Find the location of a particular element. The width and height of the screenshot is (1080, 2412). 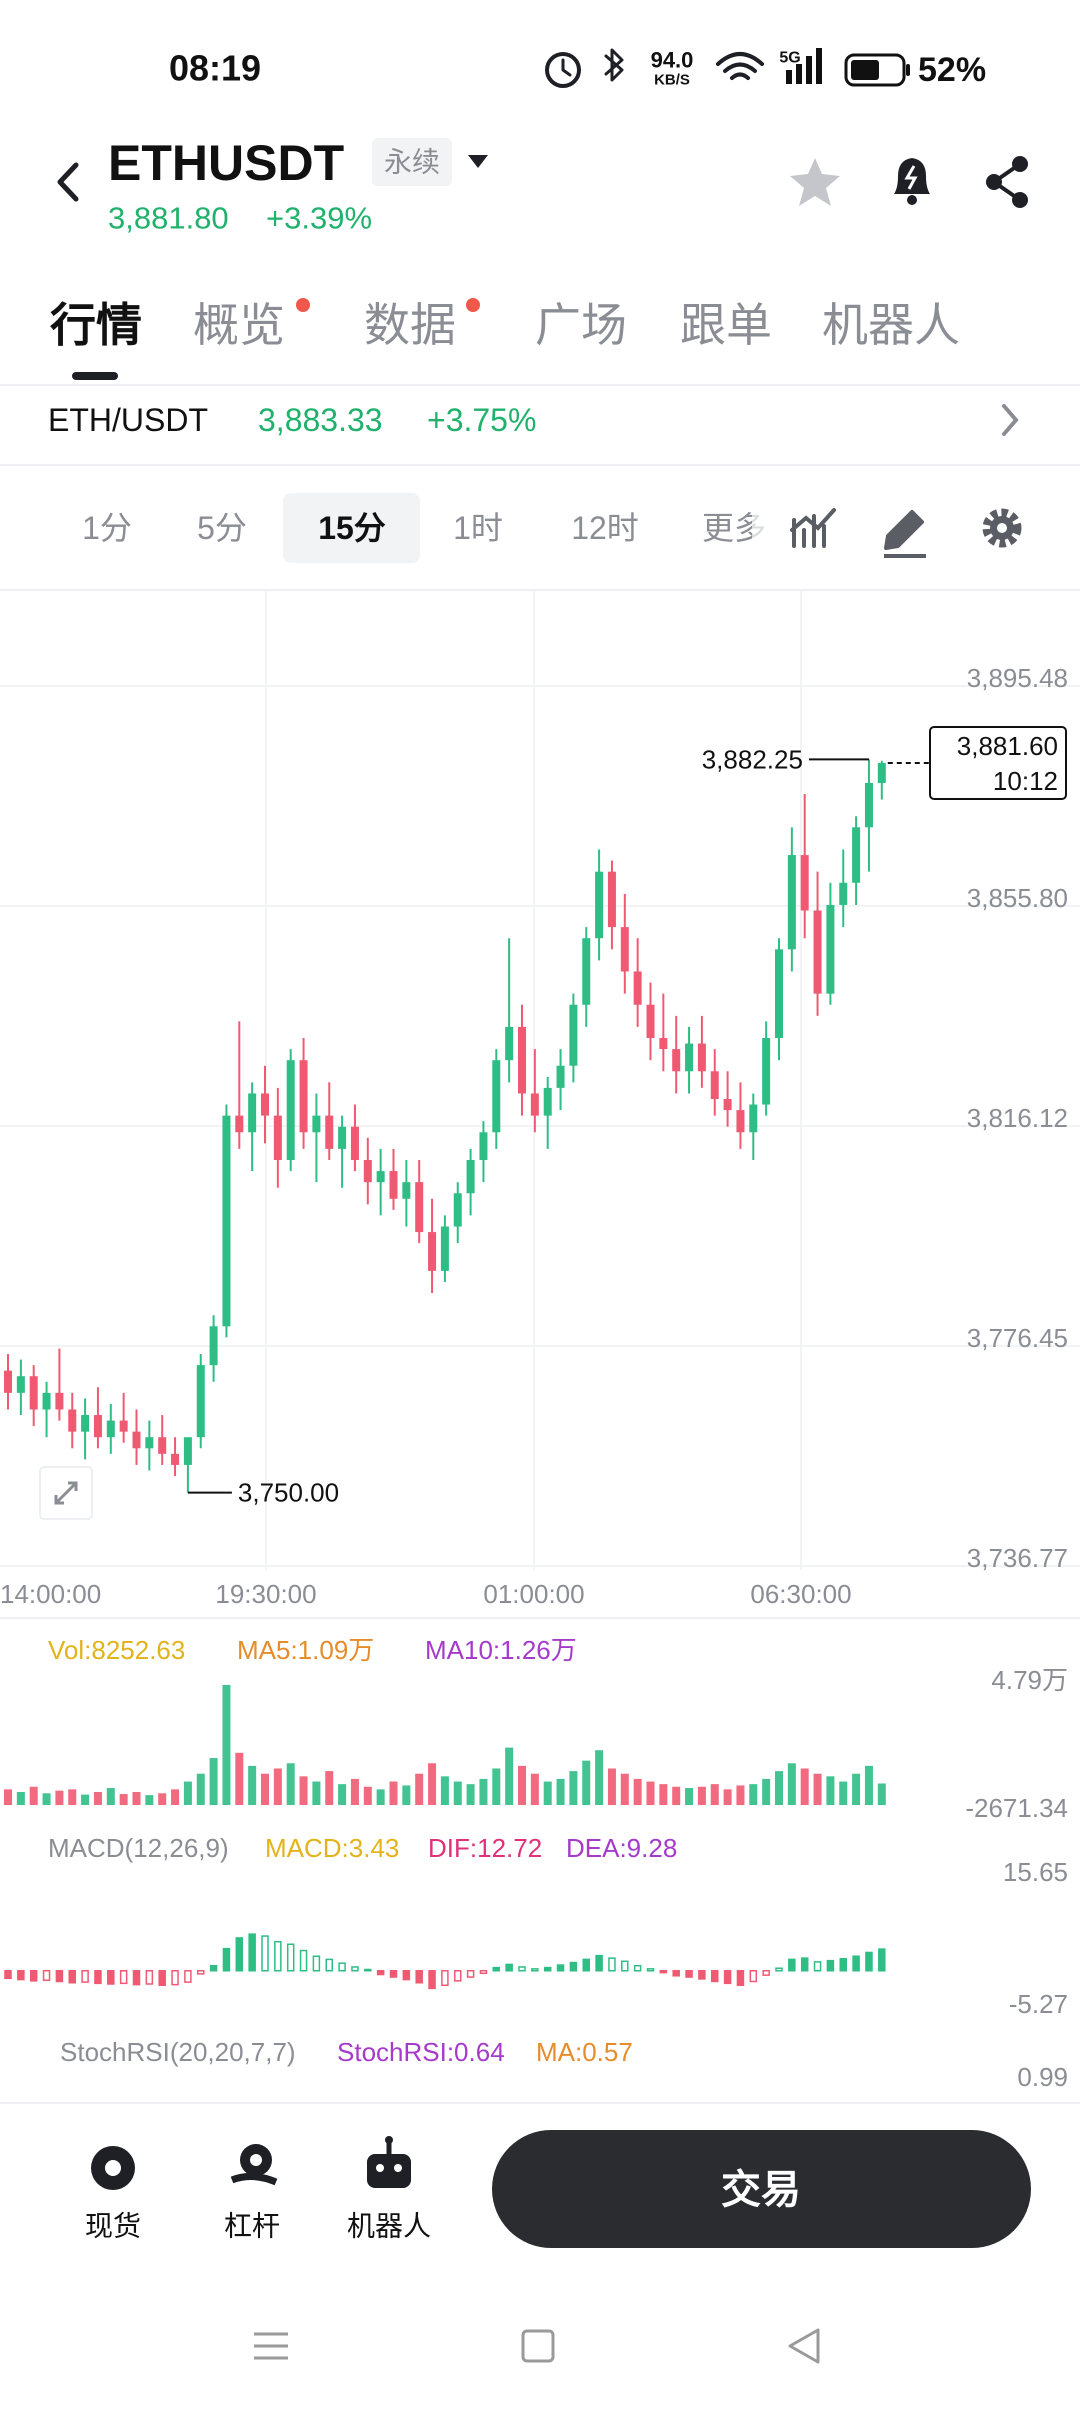

interval: 5分 is located at coordinates (222, 528).